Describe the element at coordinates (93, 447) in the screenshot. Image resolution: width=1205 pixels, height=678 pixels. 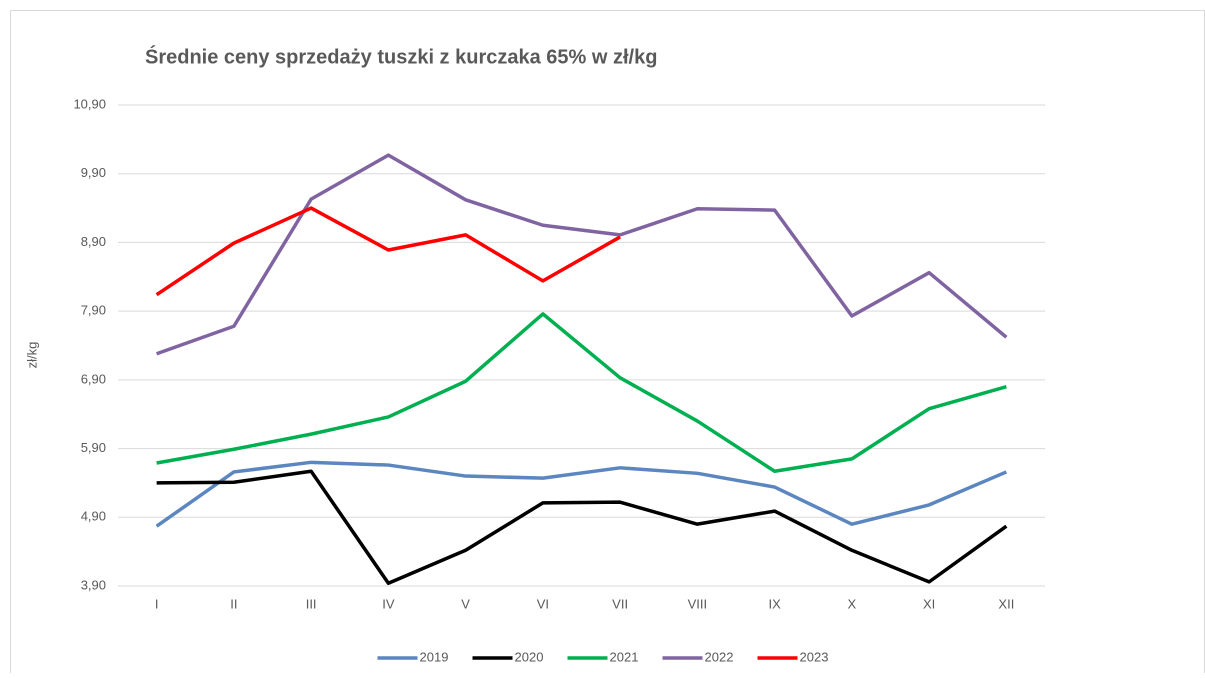
I see `y-tick-label: 5,90` at that location.